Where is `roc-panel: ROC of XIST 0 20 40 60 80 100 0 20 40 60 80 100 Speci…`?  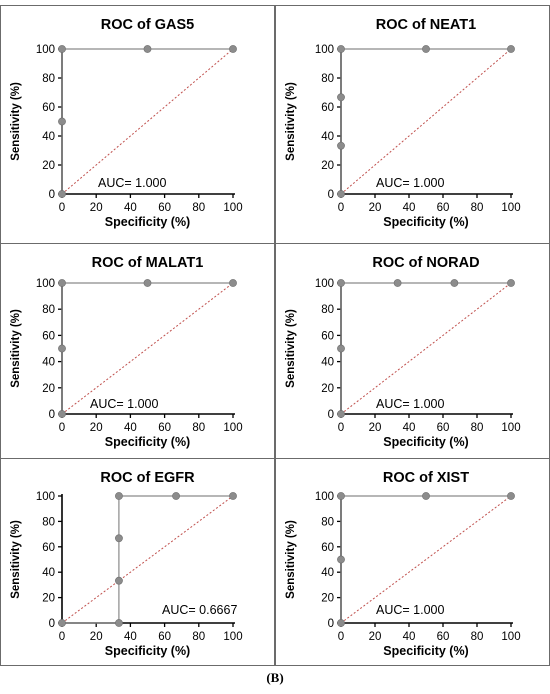
roc-panel: ROC of XIST 0 20 40 60 80 100 0 20 40 60 80 100 Speci… is located at coordinates (412, 562).